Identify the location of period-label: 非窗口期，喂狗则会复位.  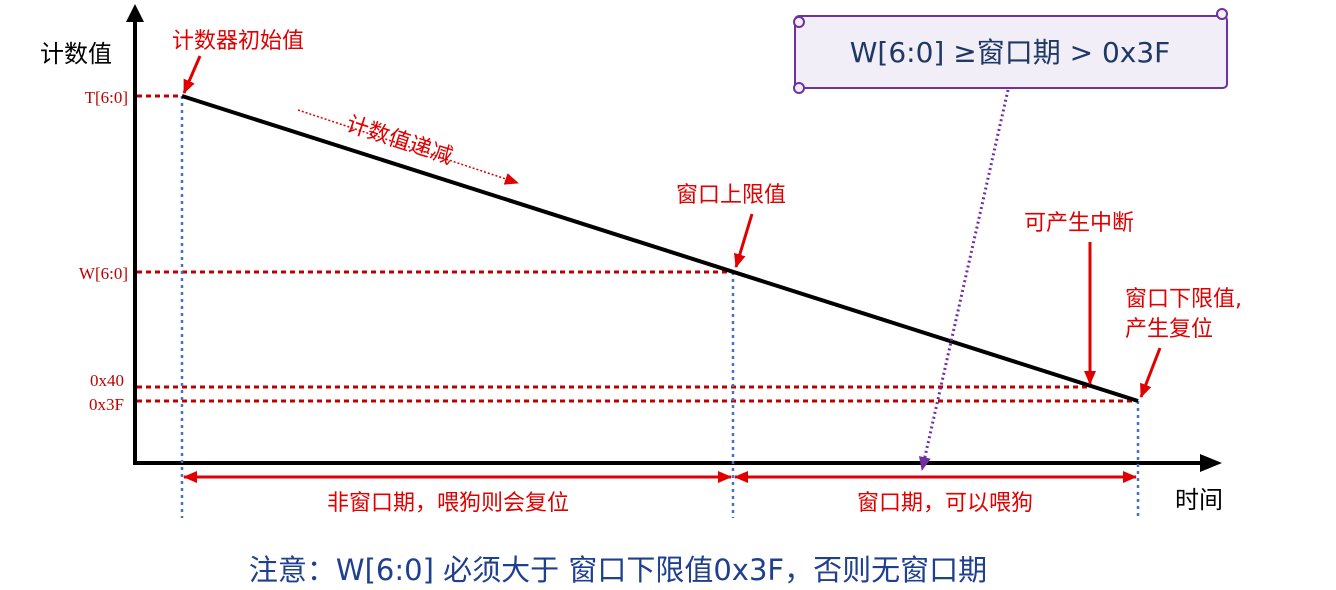
(448, 503).